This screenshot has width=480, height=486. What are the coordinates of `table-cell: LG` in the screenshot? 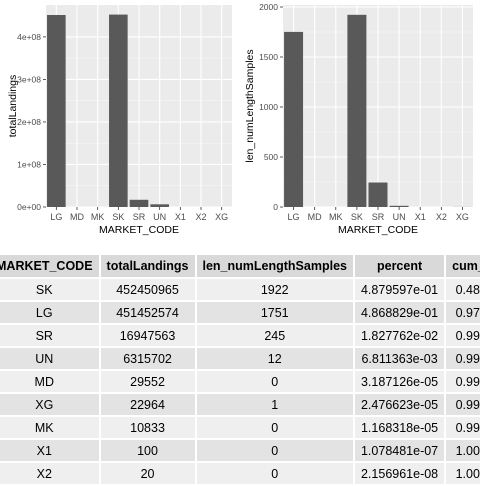 It's located at (49, 312).